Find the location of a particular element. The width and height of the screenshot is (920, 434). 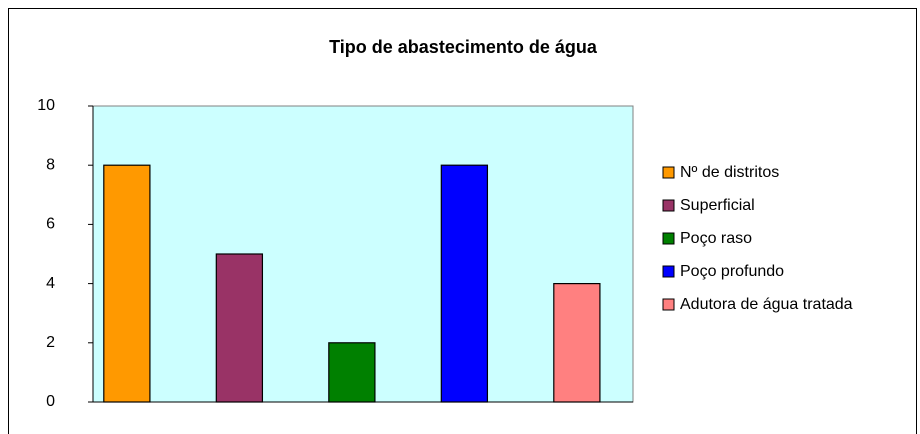

y-tick-label: 4 is located at coordinates (50, 283).